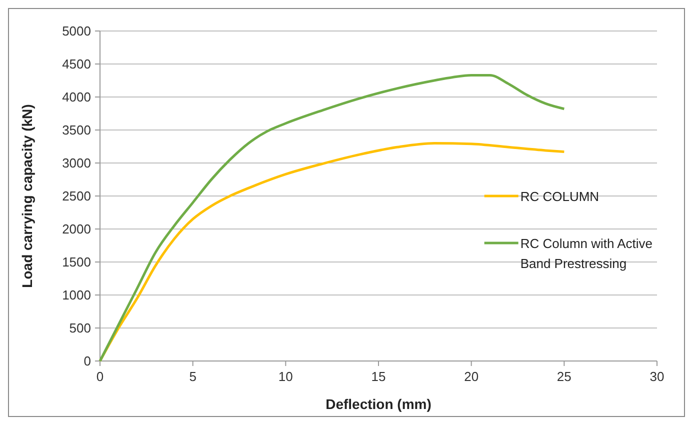 Image resolution: width=693 pixels, height=425 pixels. What do you see at coordinates (76, 97) in the screenshot?
I see `y-tick-label: 4000` at bounding box center [76, 97].